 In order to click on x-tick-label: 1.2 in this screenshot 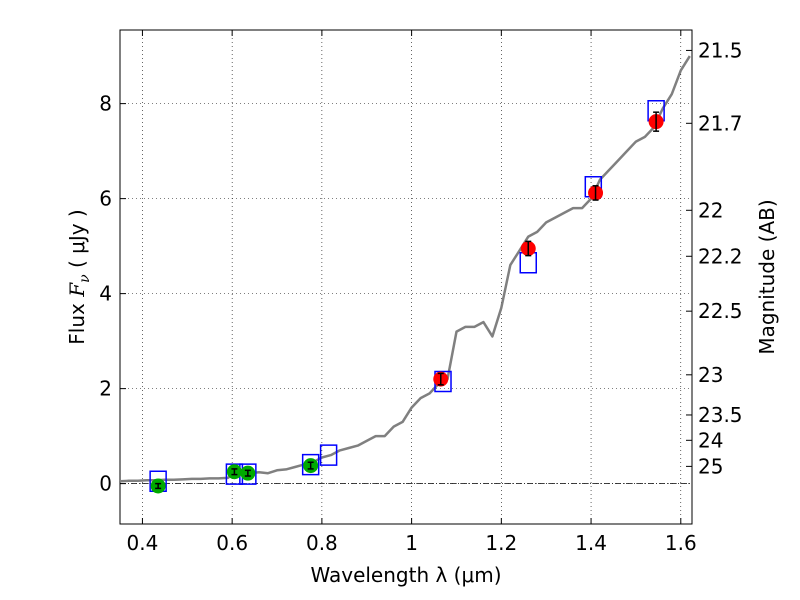, I will do `click(501, 543)`.